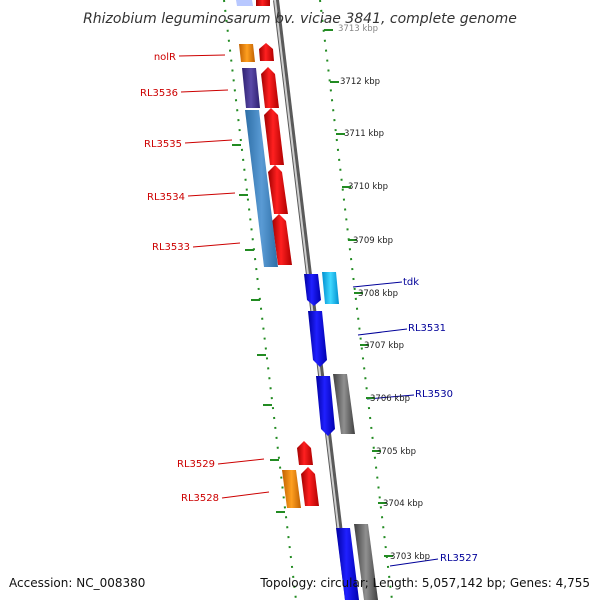 This screenshot has height=600, width=600. What do you see at coordinates (366, 562) in the screenshot?
I see `gene-RL3527-gray` at bounding box center [366, 562].